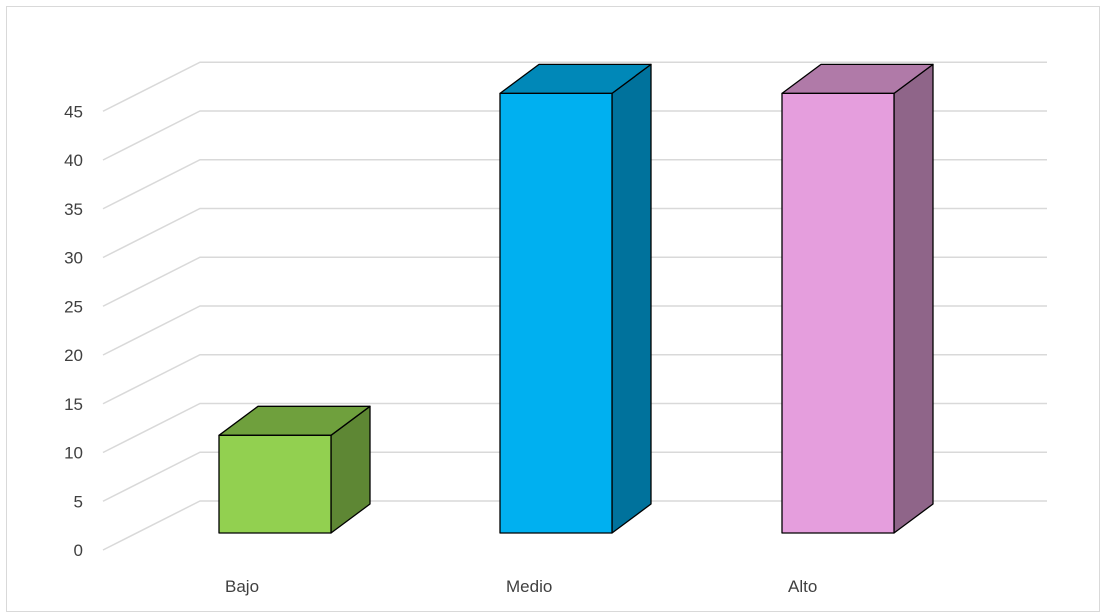 This screenshot has width=1107, height=615. I want to click on x-category-label: Alto, so click(802, 586).